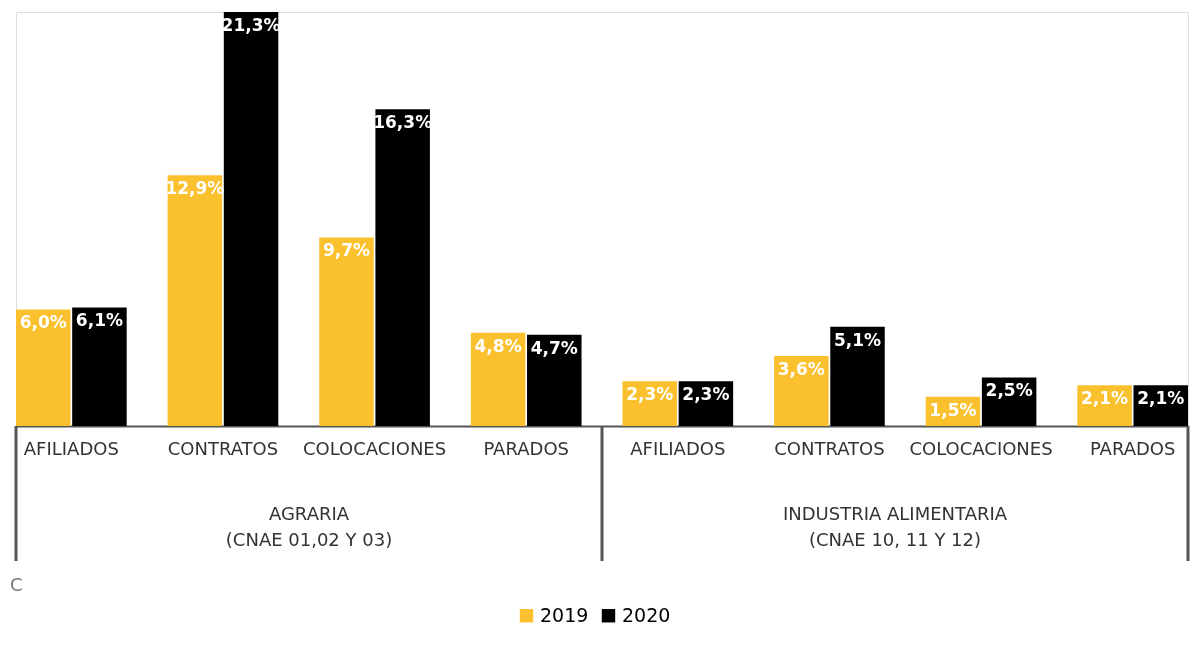 This screenshot has width=1198, height=646. I want to click on data-label: 16,3%, so click(403, 122).